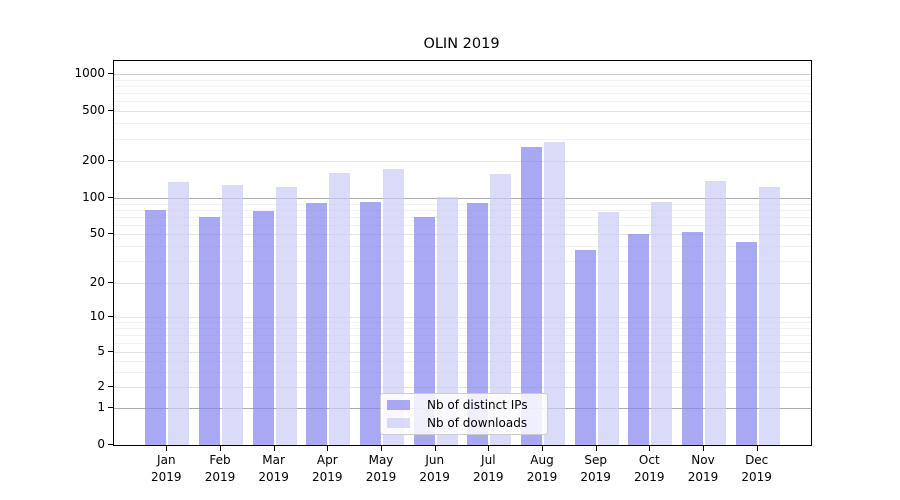 Image resolution: width=900 pixels, height=500 pixels. Describe the element at coordinates (585, 347) in the screenshot. I see `bar-ips-sep` at that location.